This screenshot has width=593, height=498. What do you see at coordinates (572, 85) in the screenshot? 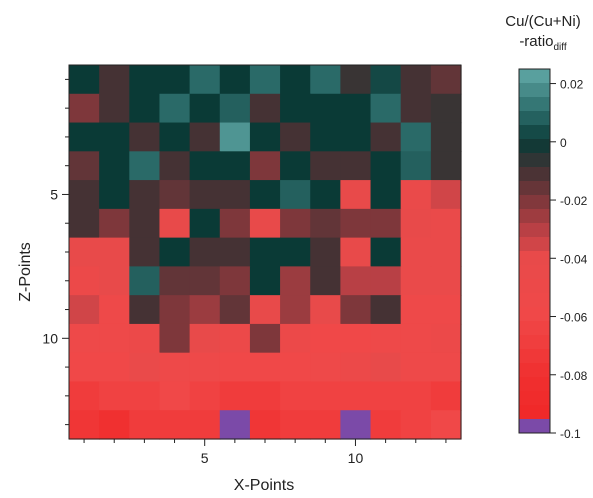
I see `colorbar-tick-label: 0.02` at bounding box center [572, 85].